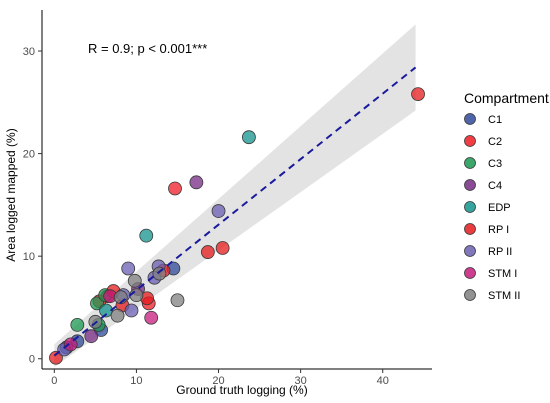  Describe the element at coordinates (504, 296) in the screenshot. I see `legend-label: STM II` at that location.